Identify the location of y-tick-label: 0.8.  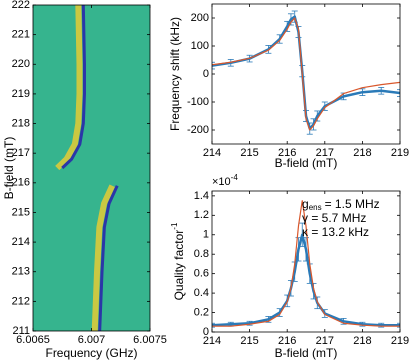
(201, 254).